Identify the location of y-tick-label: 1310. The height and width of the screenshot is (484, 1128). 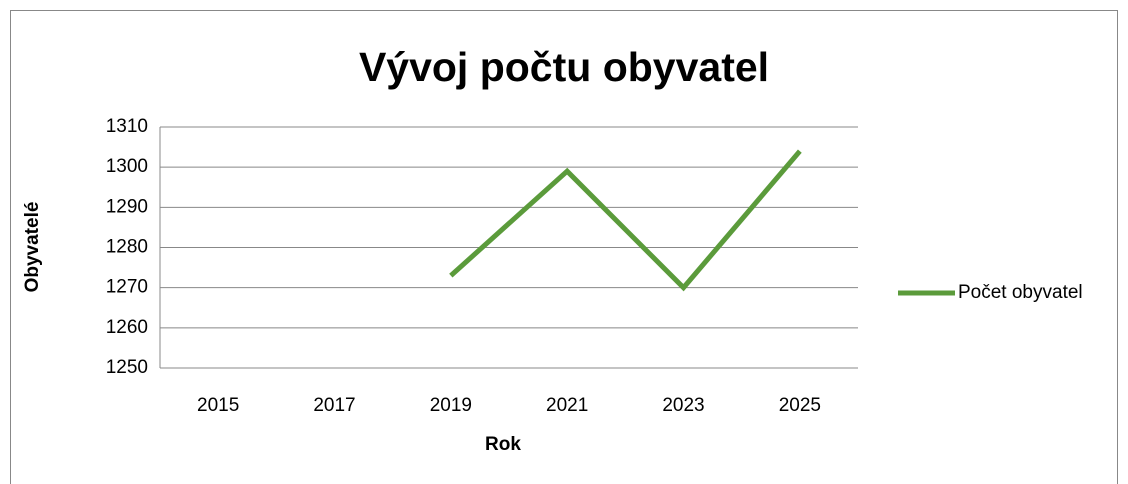
(127, 126).